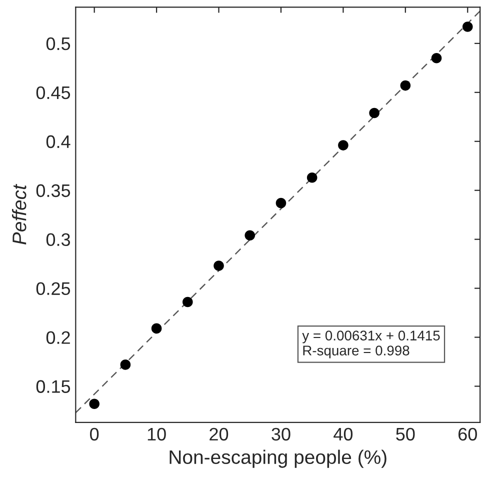 The width and height of the screenshot is (482, 479). I want to click on x-axis-title: Non-escaping people (%), so click(278, 459).